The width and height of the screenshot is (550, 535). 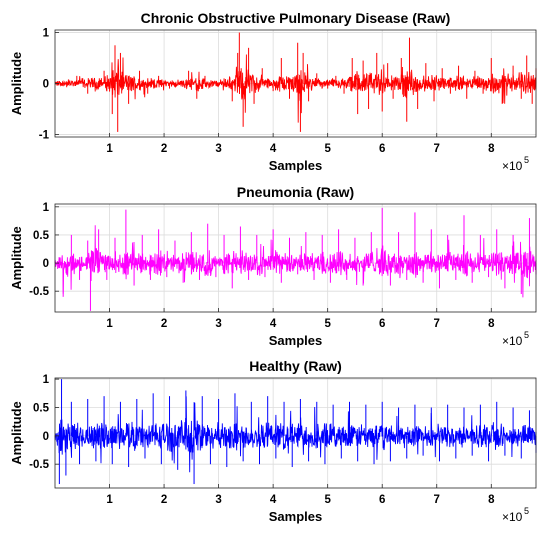 What do you see at coordinates (295, 366) in the screenshot?
I see `subplot-title: Healthy (Raw)` at bounding box center [295, 366].